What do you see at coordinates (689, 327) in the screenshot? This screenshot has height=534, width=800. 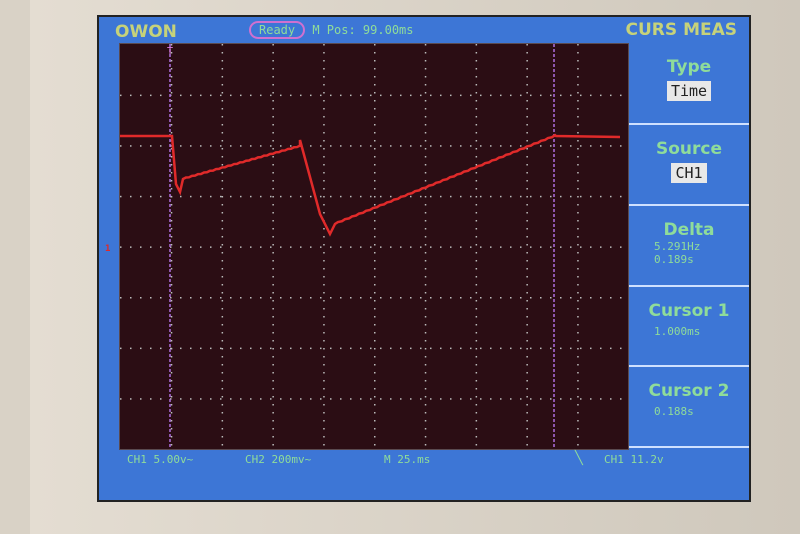 I see `menu-cursor1: Cursor 1 1.000ms` at bounding box center [689, 327].